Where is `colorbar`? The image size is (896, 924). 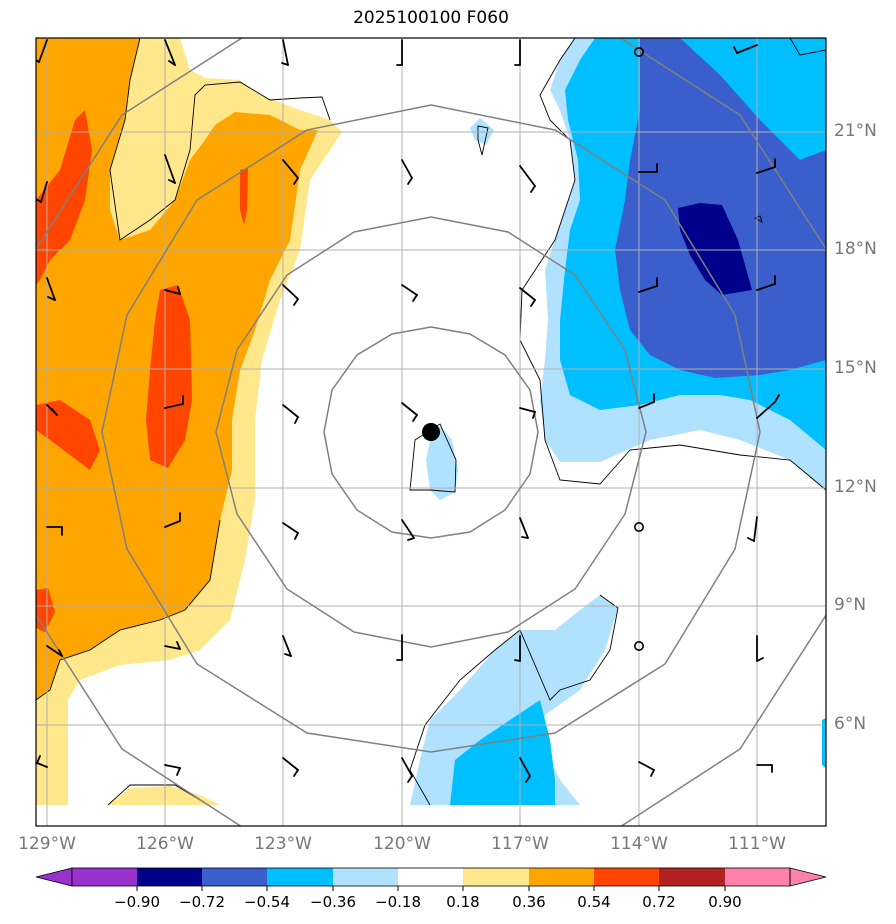
colorbar is located at coordinates (431, 879).